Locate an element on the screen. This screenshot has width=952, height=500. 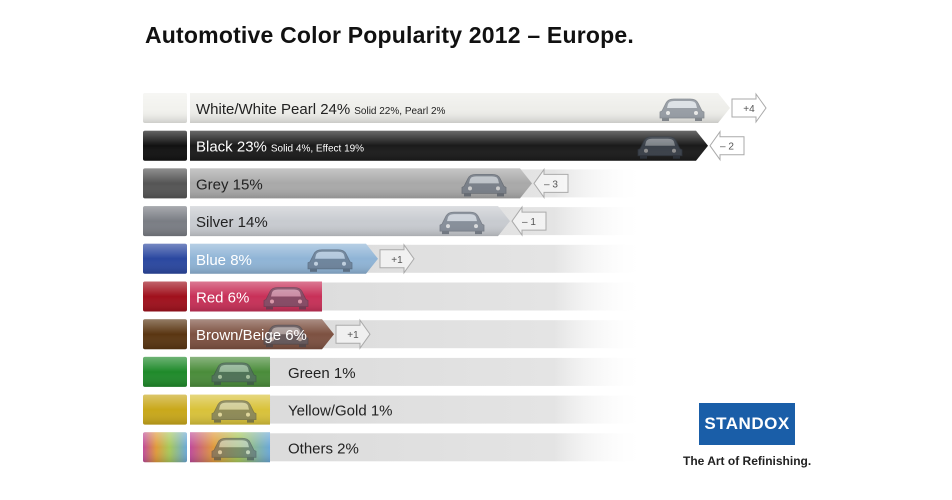
trend-down-arrow: – 1 is located at coordinates (529, 221).